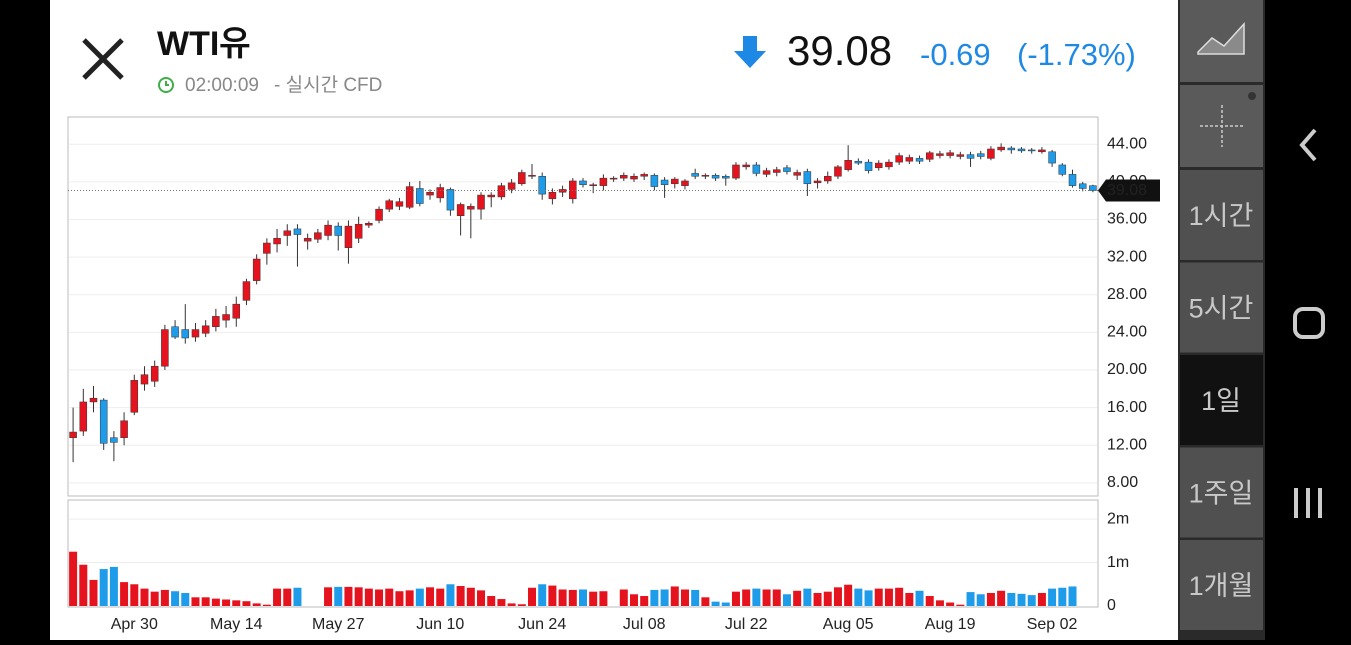 The image size is (1351, 645). I want to click on back-button, so click(1308, 145).